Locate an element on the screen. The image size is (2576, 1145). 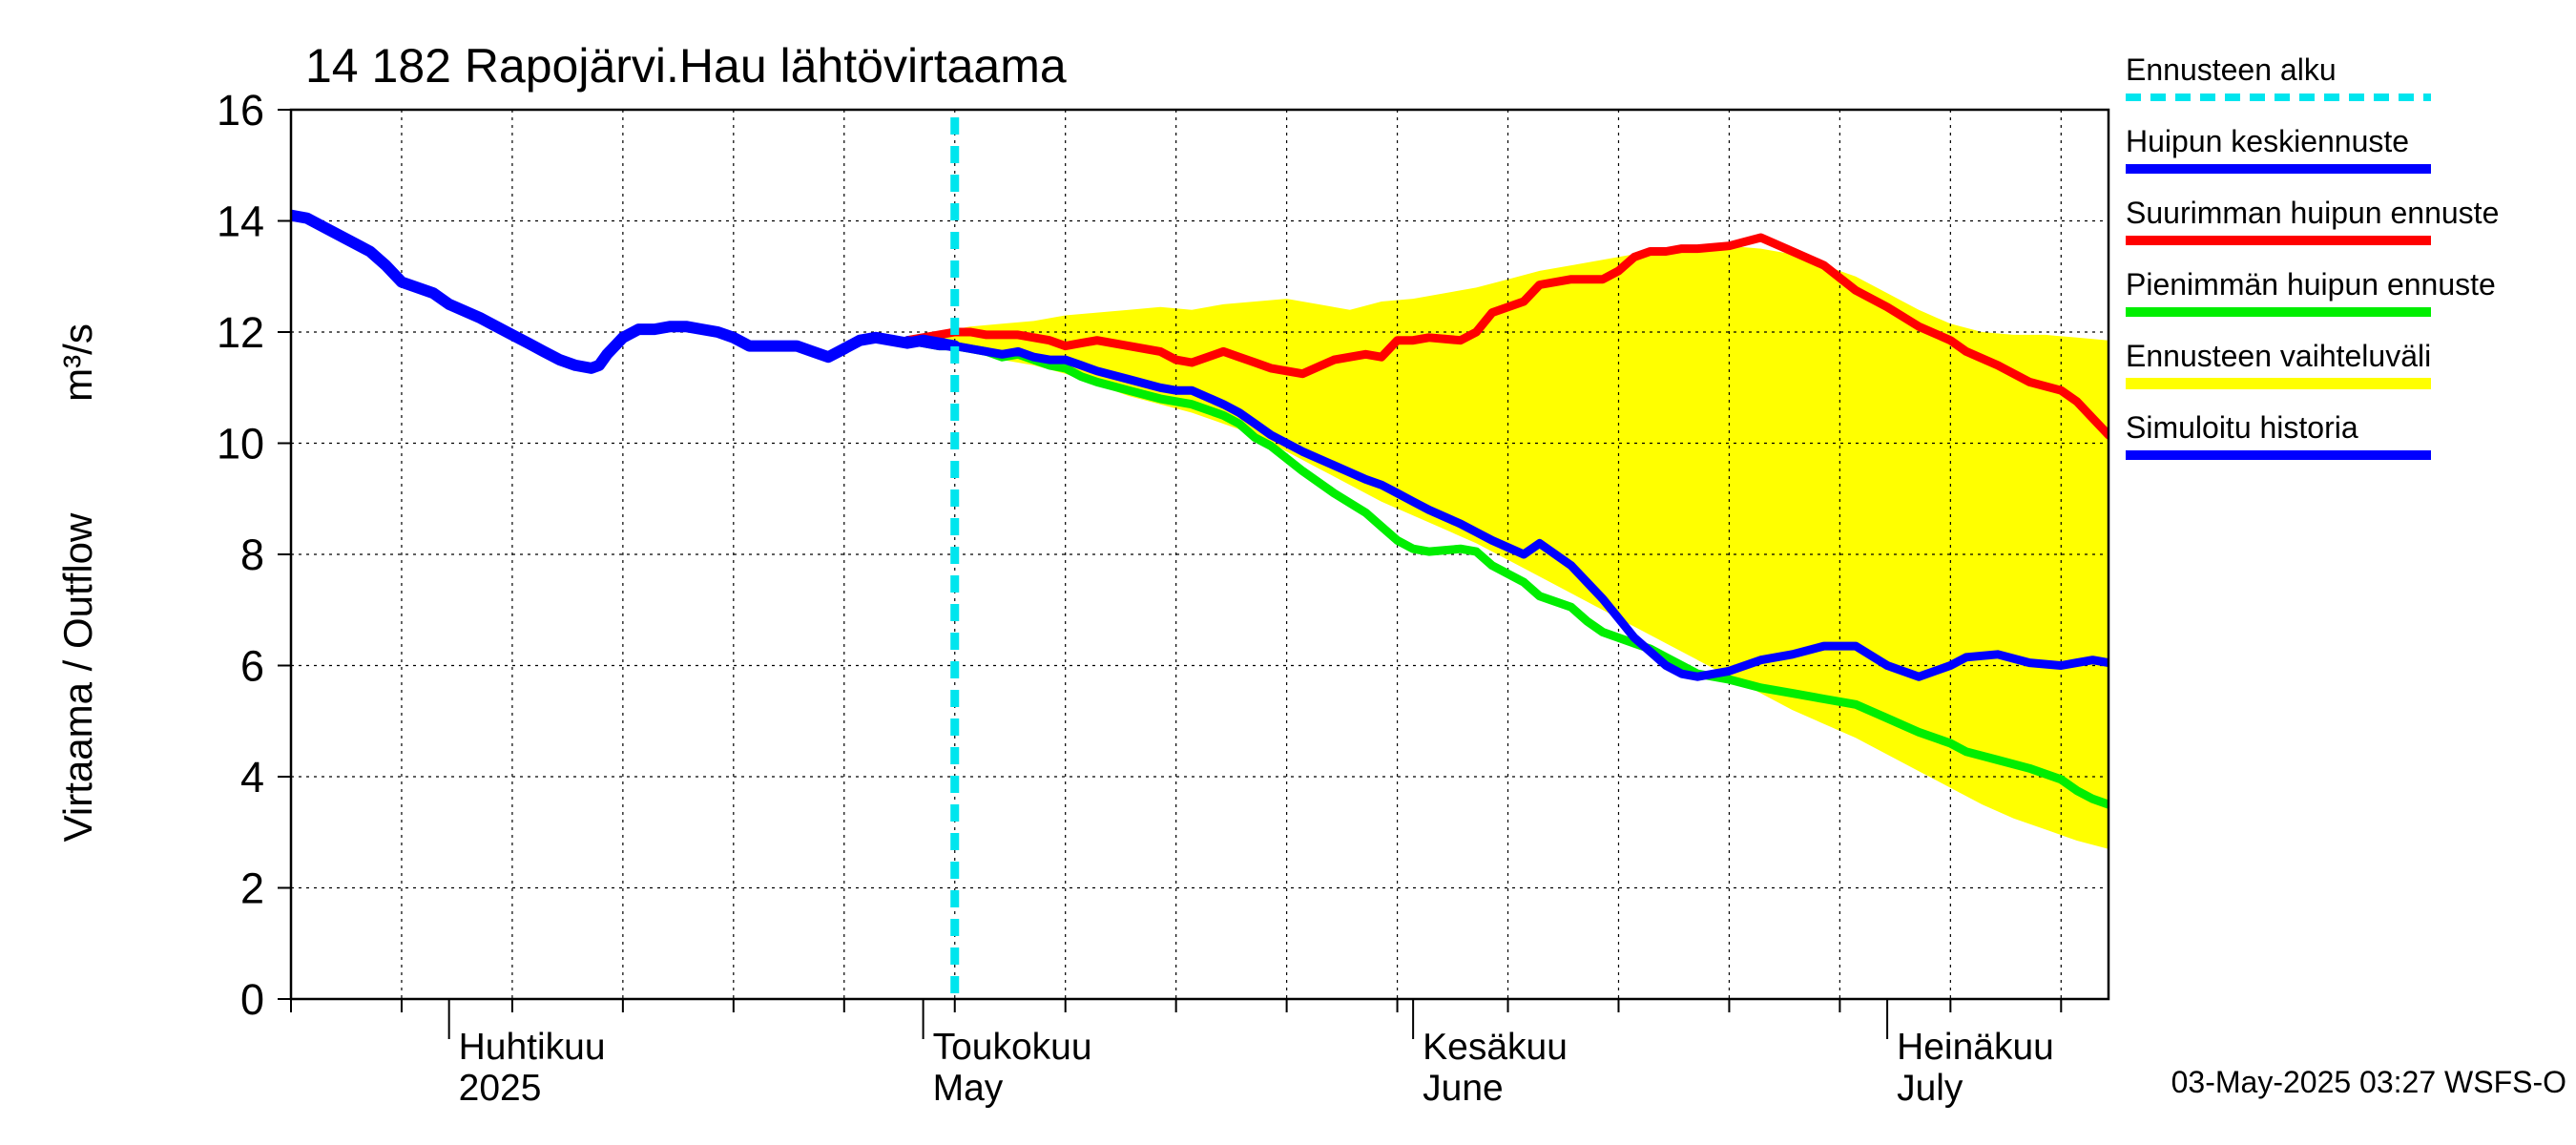
y-tick-label: 16 is located at coordinates (240, 110).